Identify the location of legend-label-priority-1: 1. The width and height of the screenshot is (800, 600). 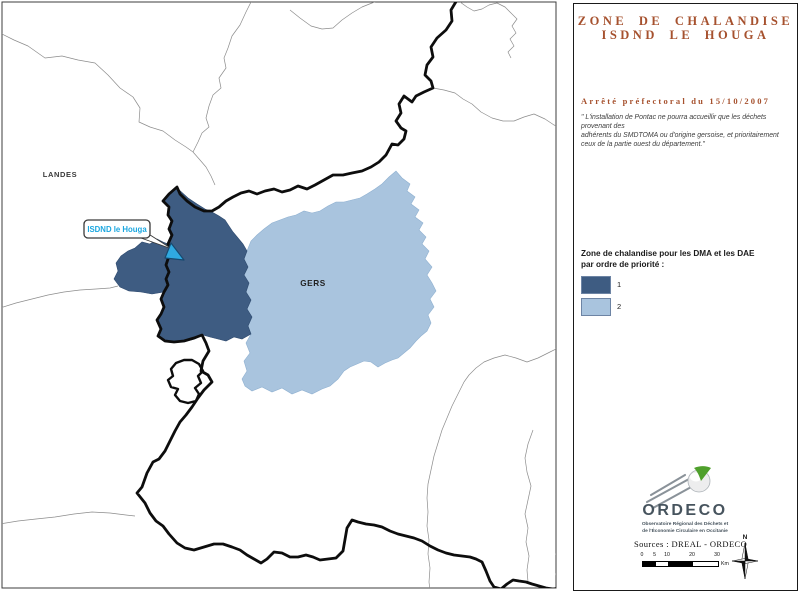
(619, 284).